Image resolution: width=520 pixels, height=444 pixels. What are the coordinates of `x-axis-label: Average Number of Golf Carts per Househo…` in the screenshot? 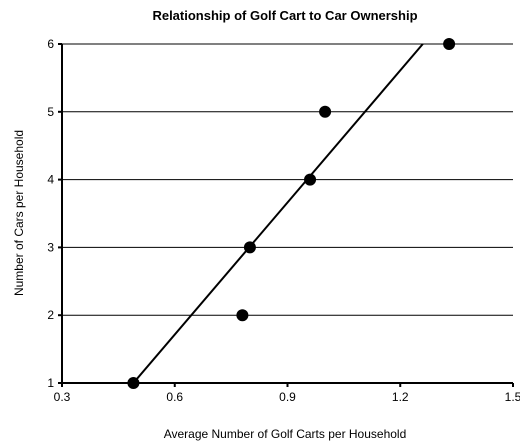 It's located at (285, 434).